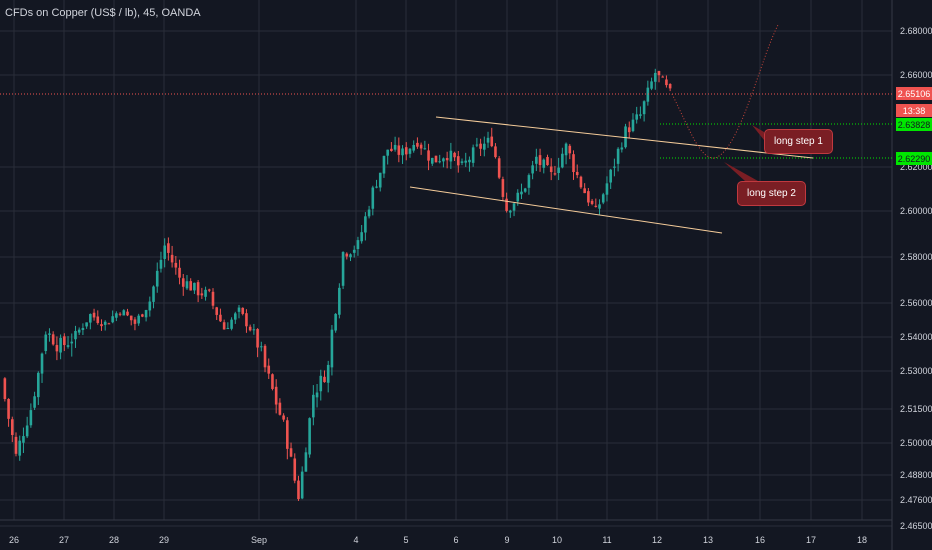 This screenshot has width=932, height=550. What do you see at coordinates (916, 443) in the screenshot?
I see `price-axis-label: 2.50000` at bounding box center [916, 443].